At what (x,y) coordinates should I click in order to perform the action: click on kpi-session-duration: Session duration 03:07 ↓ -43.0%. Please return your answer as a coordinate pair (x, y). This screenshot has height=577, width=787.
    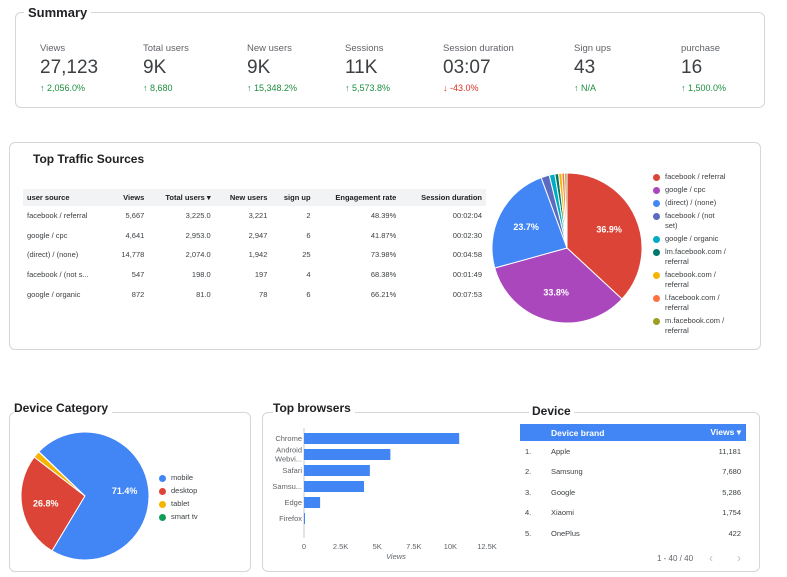
    Looking at the image, I should click on (478, 68).